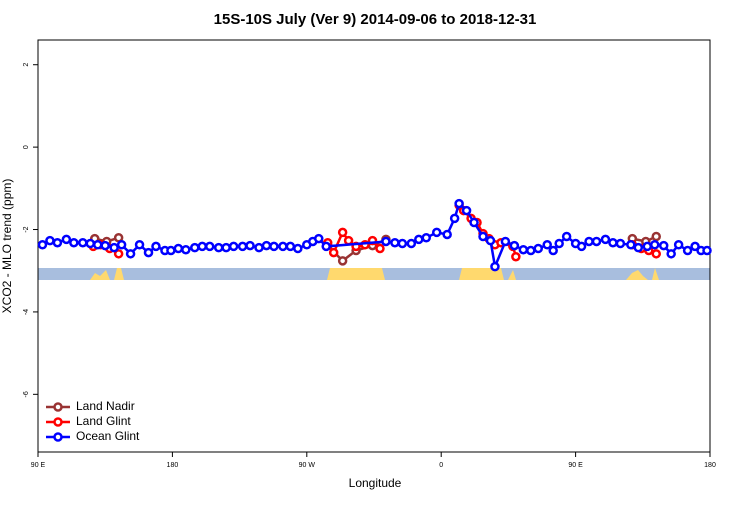 The width and height of the screenshot is (750, 505). I want to click on x-tick-label: 0, so click(441, 465).